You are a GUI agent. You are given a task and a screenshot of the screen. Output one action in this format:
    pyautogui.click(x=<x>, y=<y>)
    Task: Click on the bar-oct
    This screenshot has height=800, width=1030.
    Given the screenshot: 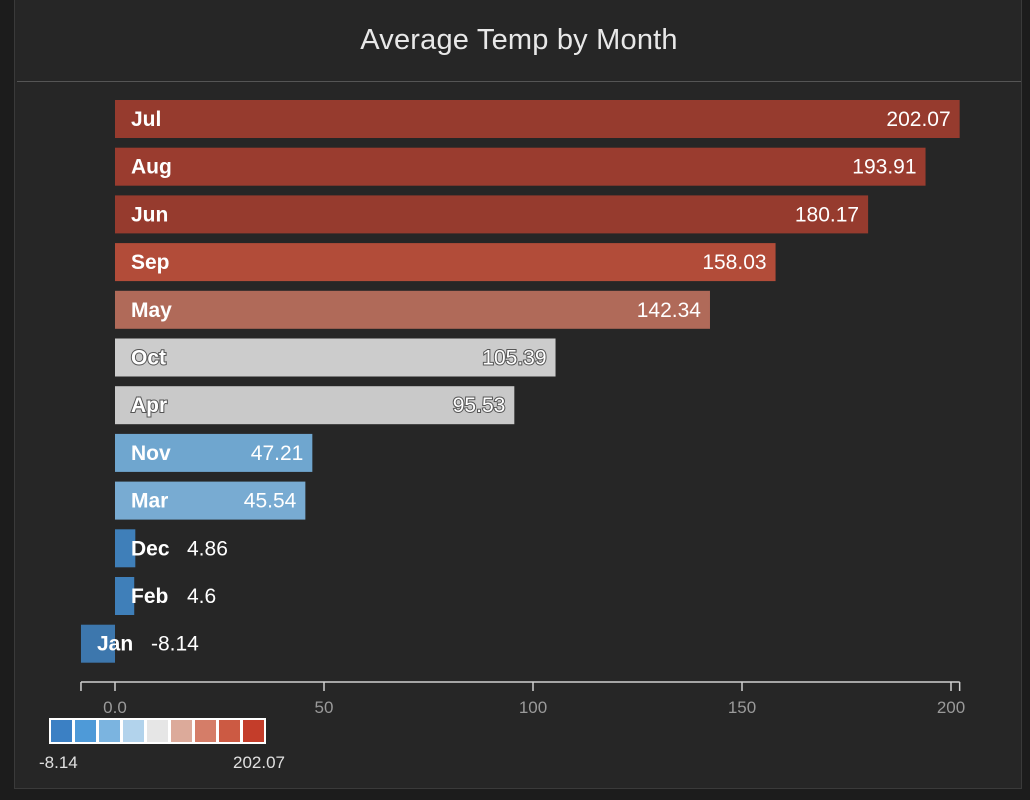 What is the action you would take?
    pyautogui.click(x=335, y=357)
    